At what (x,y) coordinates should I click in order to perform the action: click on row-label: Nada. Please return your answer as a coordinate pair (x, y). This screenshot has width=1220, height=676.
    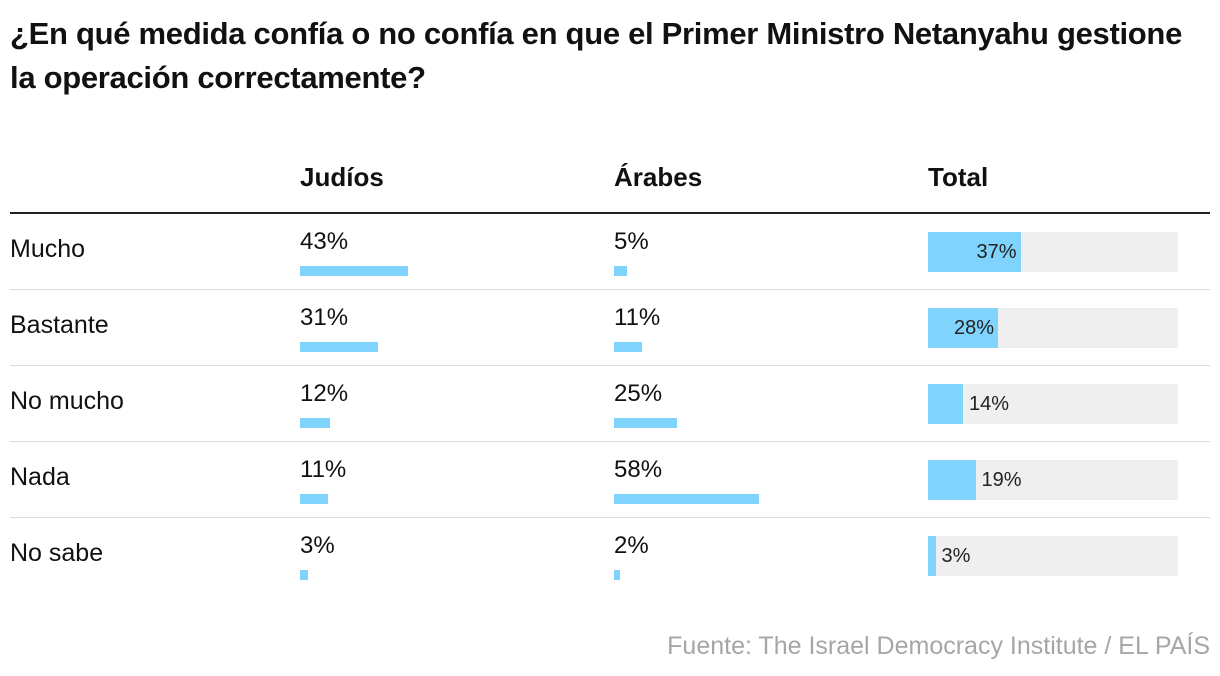
    Looking at the image, I should click on (40, 477).